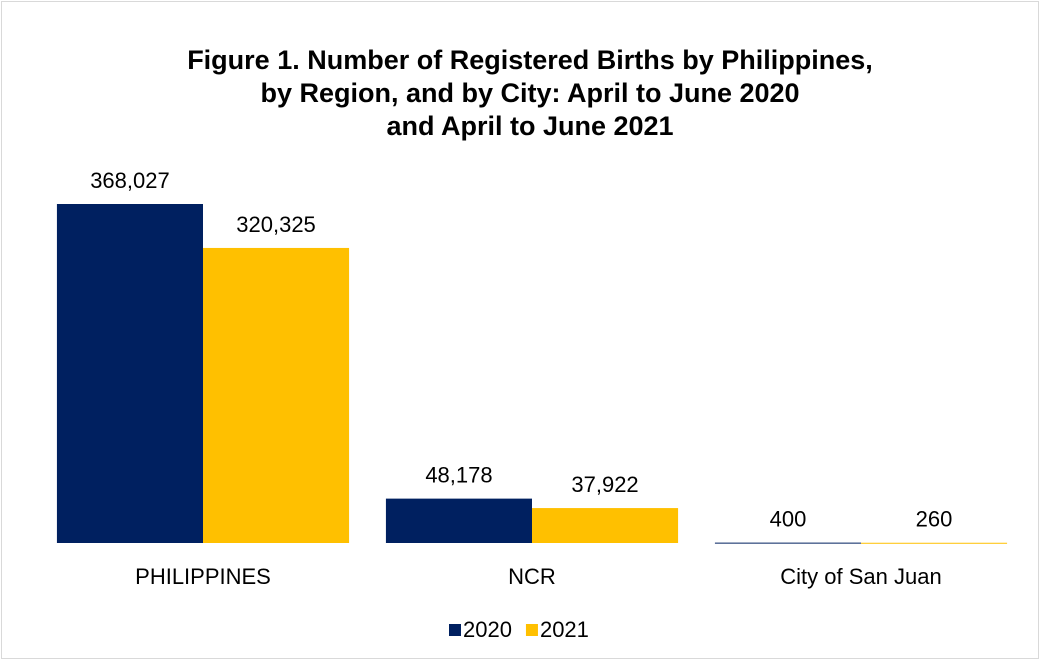  What do you see at coordinates (529, 126) in the screenshot?
I see `chart-title: and April to June 2021` at bounding box center [529, 126].